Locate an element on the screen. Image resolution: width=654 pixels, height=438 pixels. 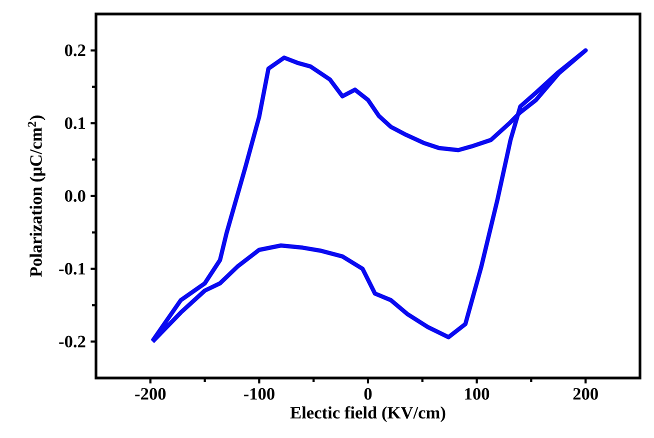
y-tick-label: 0.0 is located at coordinates (75, 196).